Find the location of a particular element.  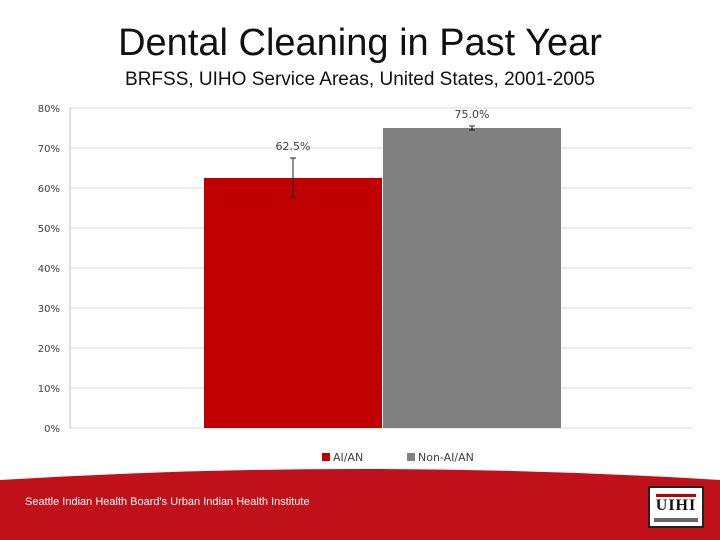

y-tick-label: 50% is located at coordinates (49, 229).